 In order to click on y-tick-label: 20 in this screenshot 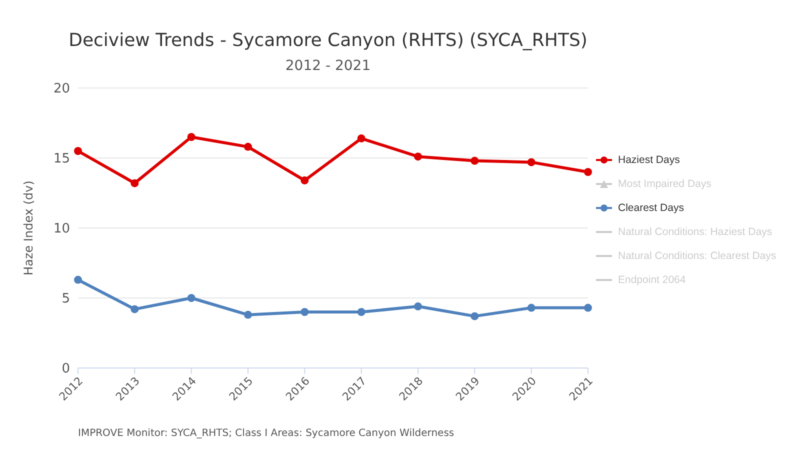, I will do `click(61, 89)`.